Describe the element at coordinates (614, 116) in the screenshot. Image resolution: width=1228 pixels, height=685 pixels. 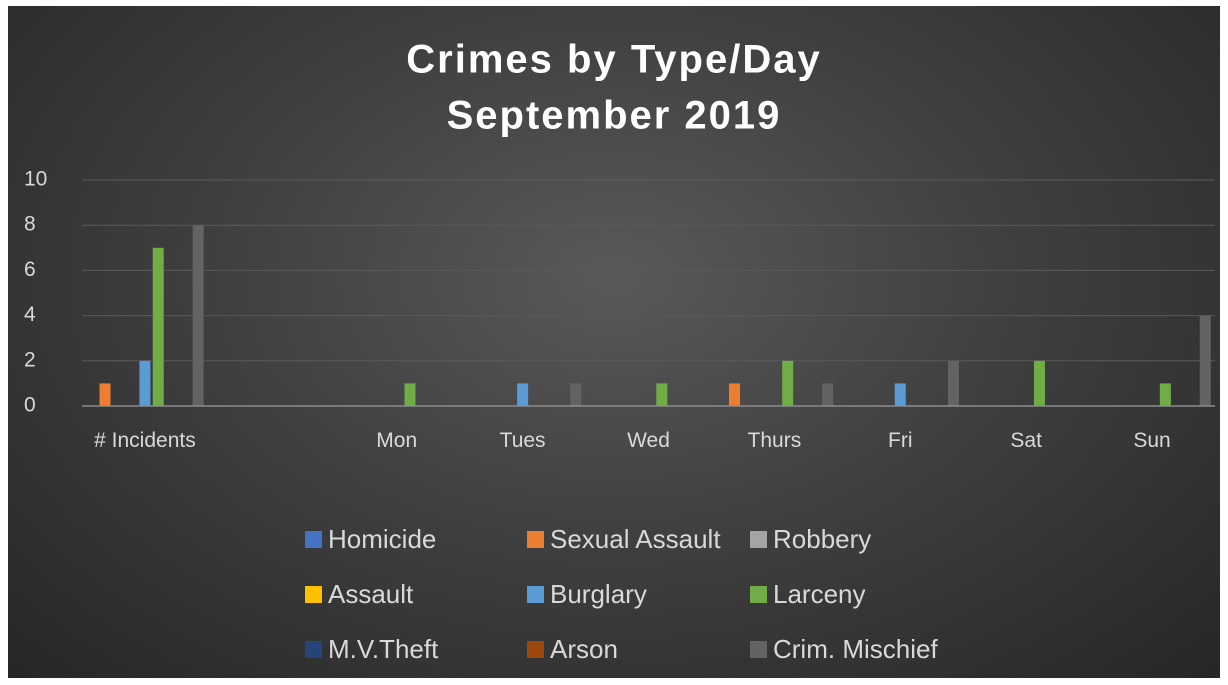
I see `chart-subtitle: September 2019` at that location.